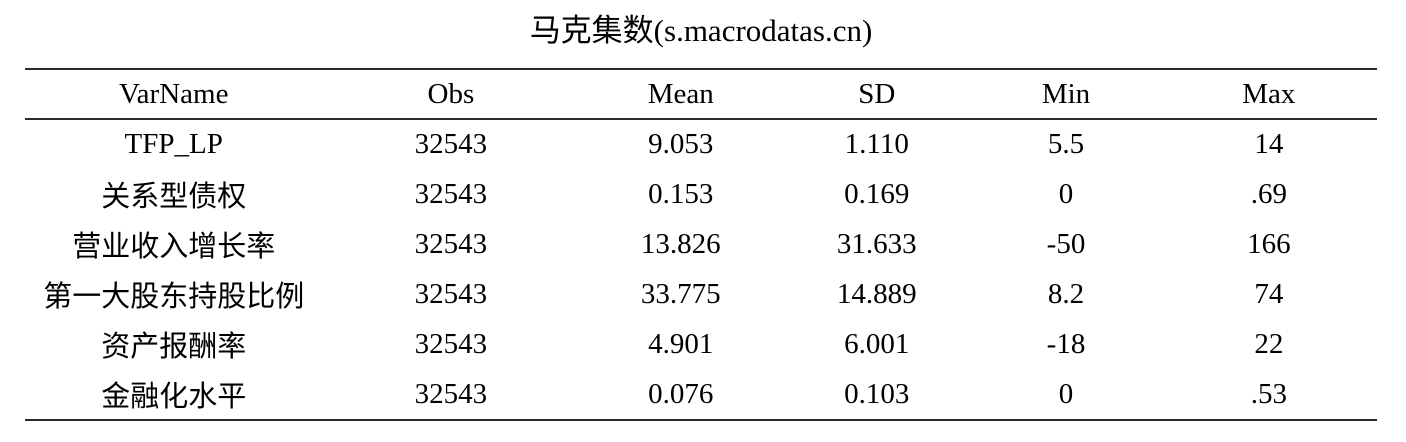  What do you see at coordinates (680, 243) in the screenshot?
I see `cell-mean: 13.826` at bounding box center [680, 243].